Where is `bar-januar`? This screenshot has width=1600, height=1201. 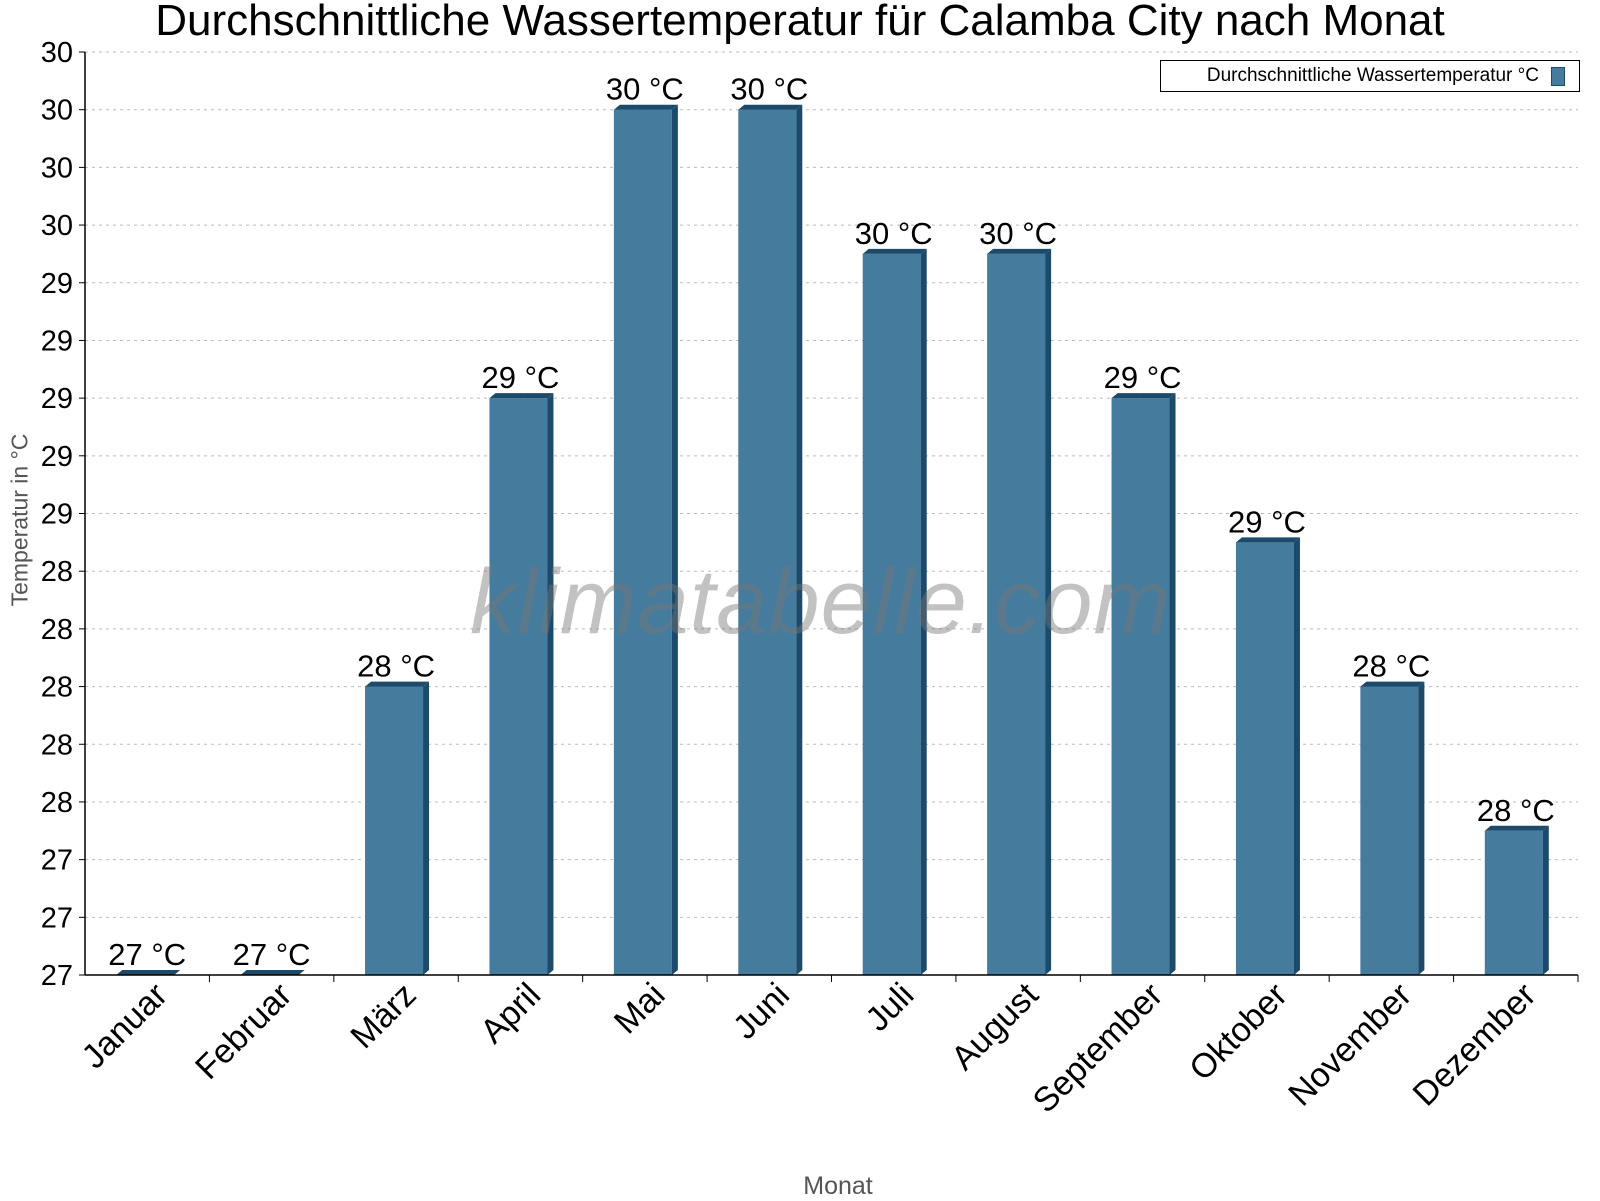 bar-januar is located at coordinates (148, 972).